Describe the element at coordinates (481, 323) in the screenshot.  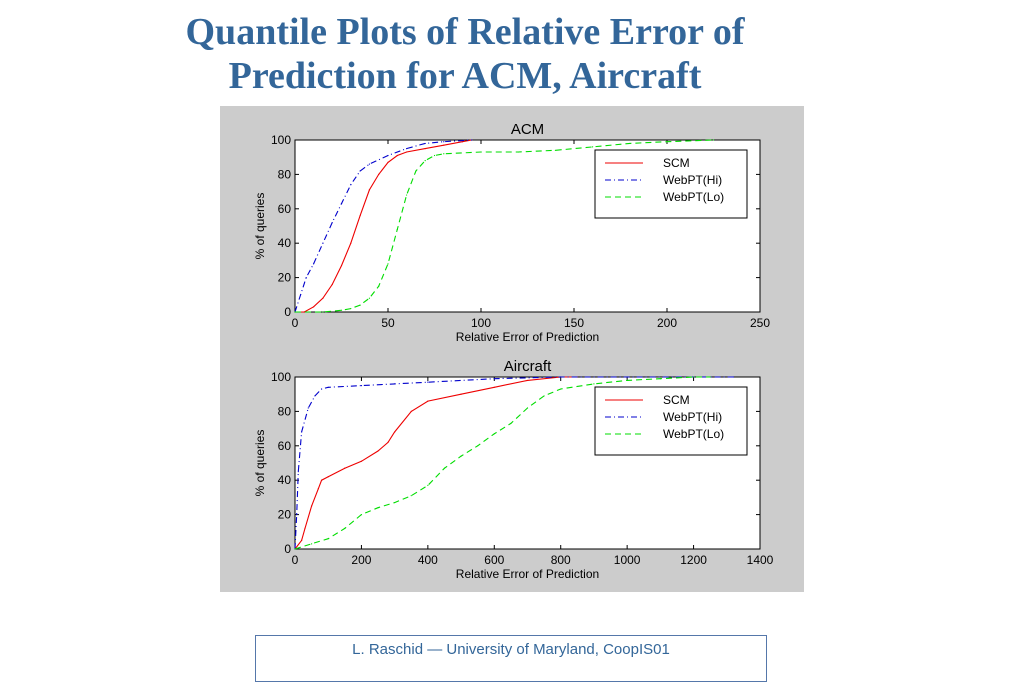
I see `x-tick-label: 100` at that location.